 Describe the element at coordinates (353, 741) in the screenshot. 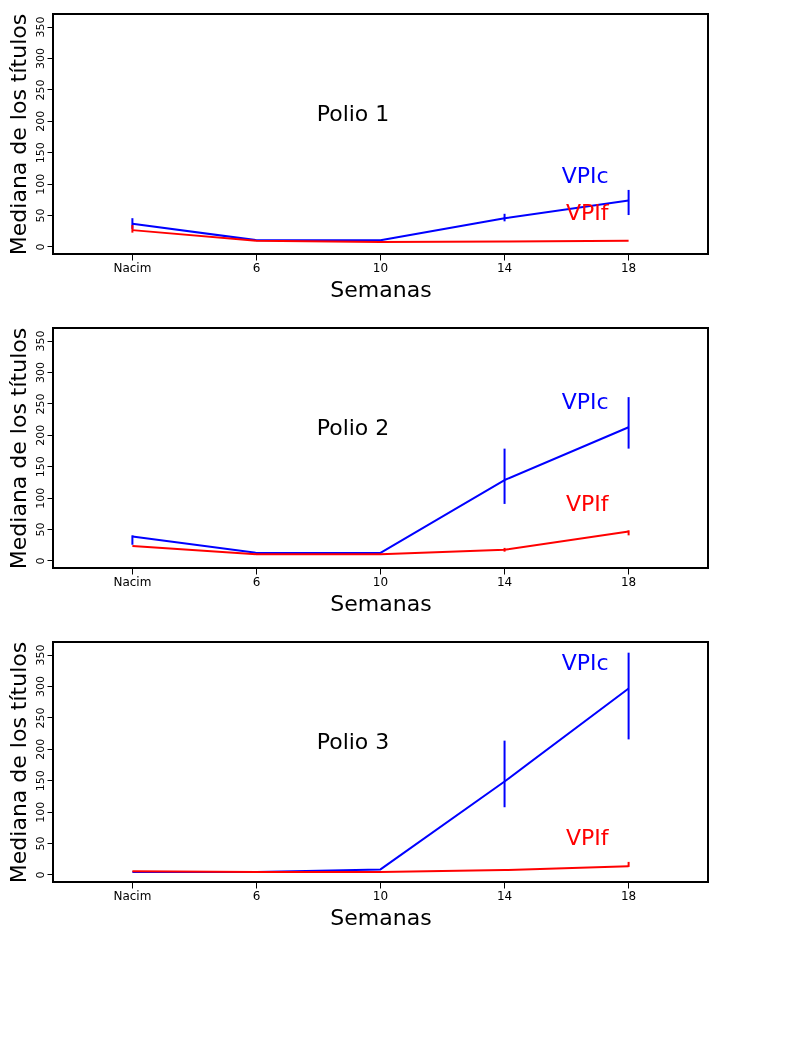

I see `annotation: Polio 3` at that location.